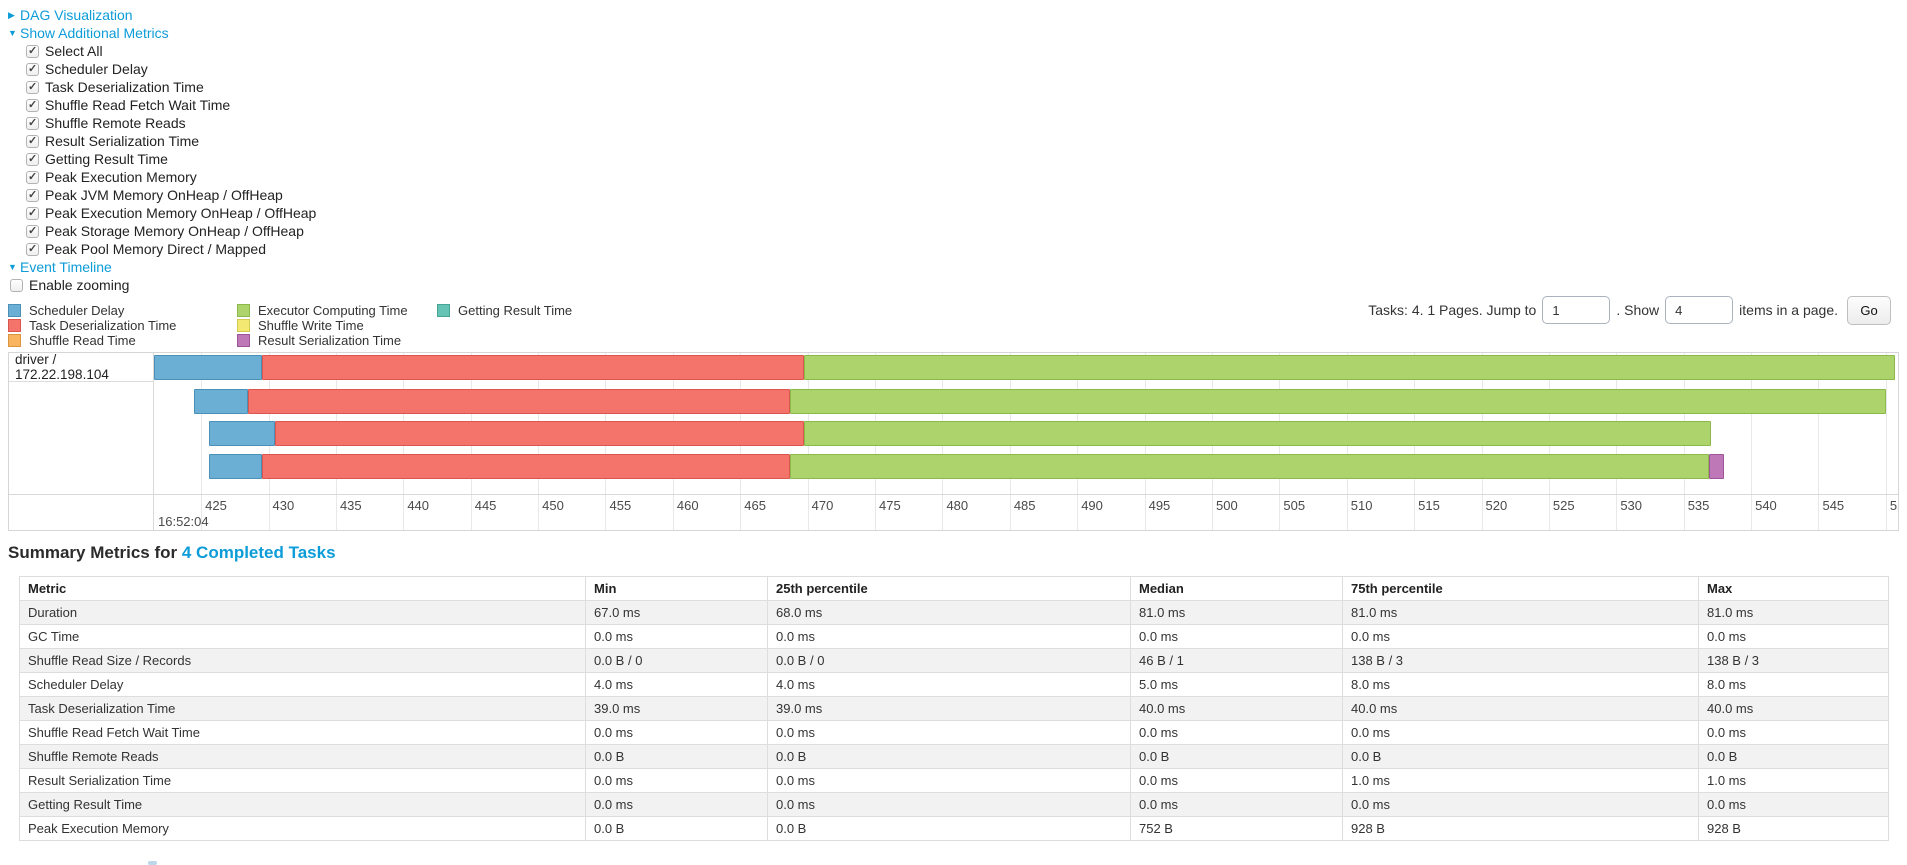 The width and height of the screenshot is (1907, 865). What do you see at coordinates (32, 231) in the screenshot?
I see `checkbox-peak-storage-memory-onheap-offheap` at bounding box center [32, 231].